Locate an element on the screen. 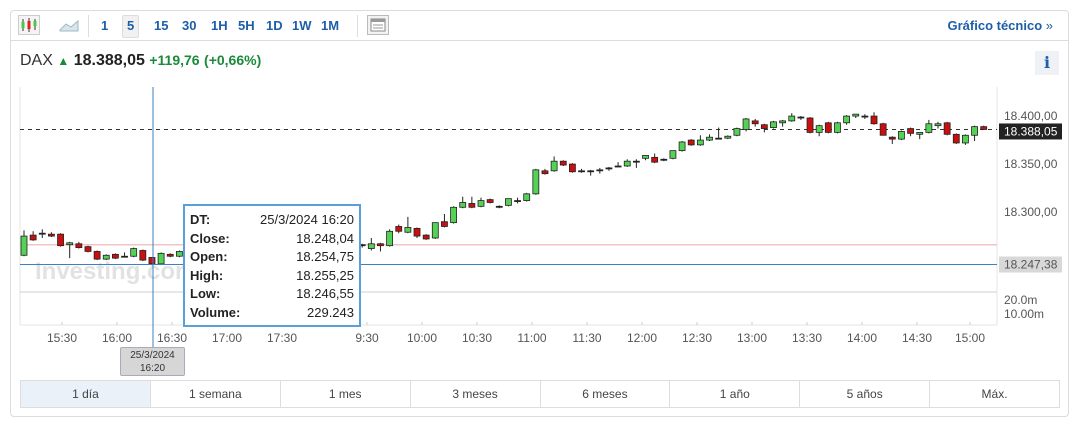 This screenshot has width=1079, height=429. range-tab: 6 meses is located at coordinates (606, 394).